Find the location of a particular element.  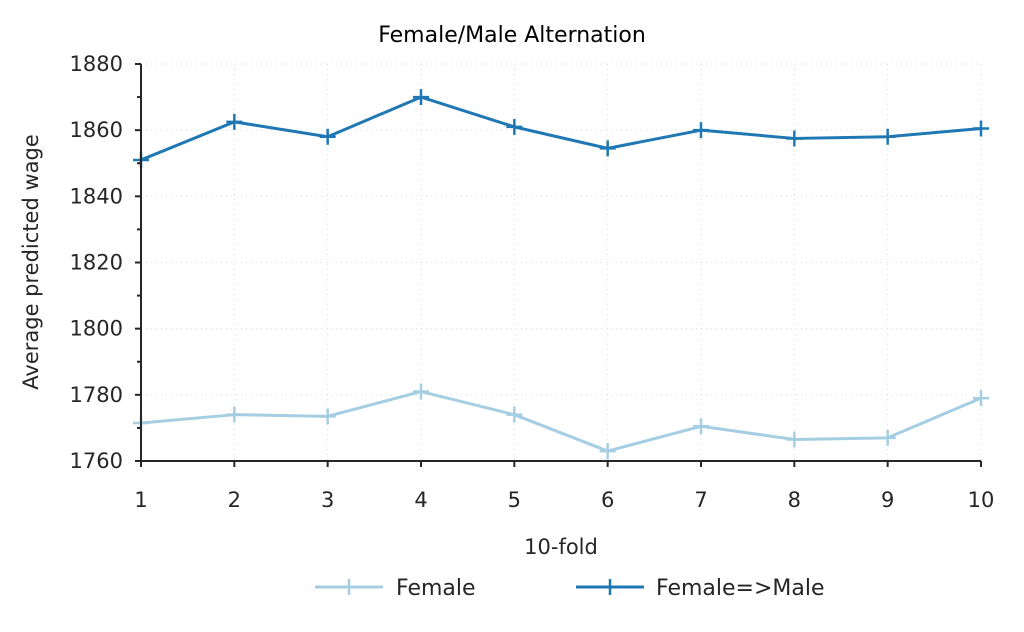

x-tick-label: 6 is located at coordinates (607, 500).